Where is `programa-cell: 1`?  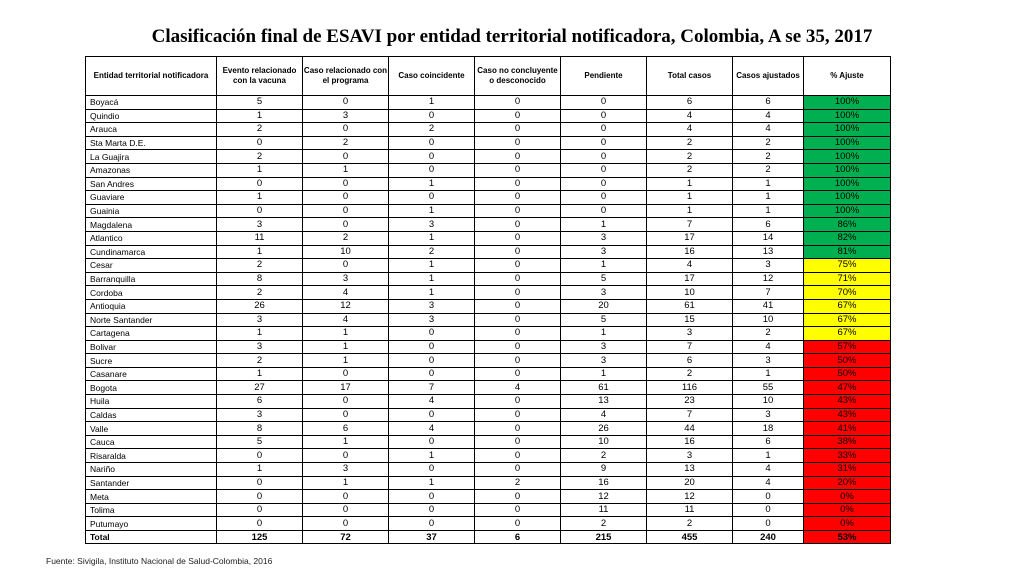 programa-cell: 1 is located at coordinates (345, 483).